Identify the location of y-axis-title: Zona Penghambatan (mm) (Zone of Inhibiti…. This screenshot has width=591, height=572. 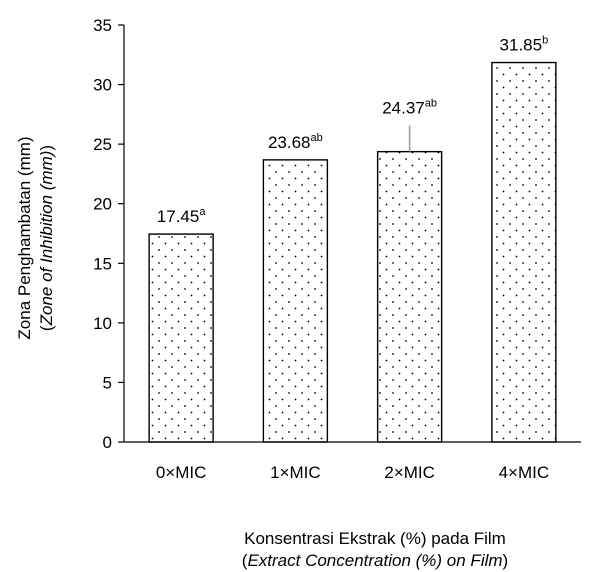
(35, 237).